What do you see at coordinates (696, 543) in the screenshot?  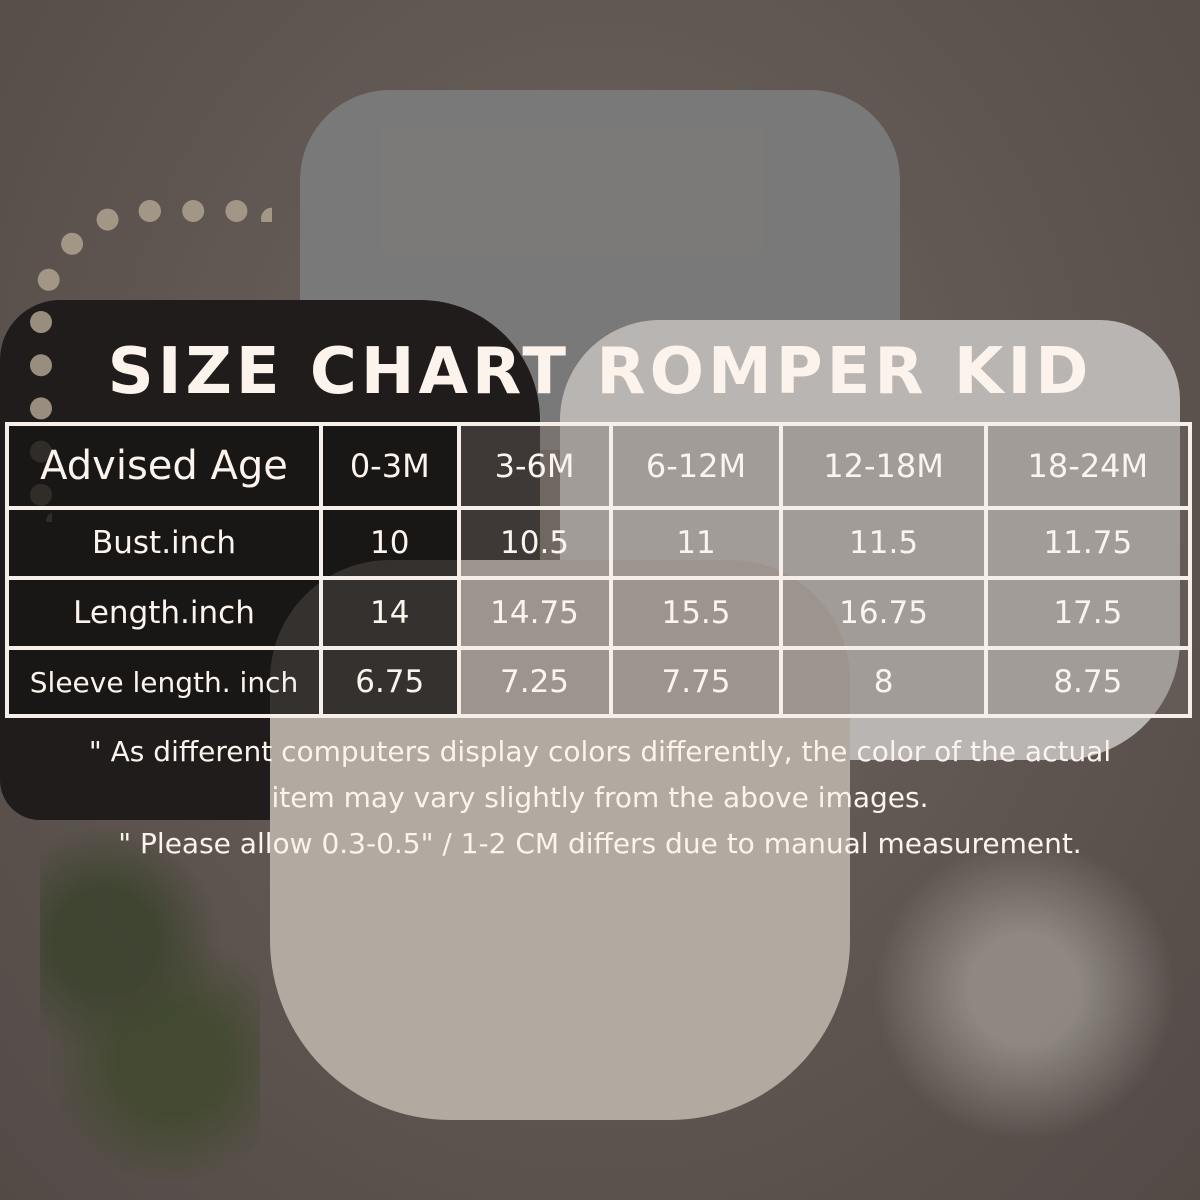 I see `cell-value: 11` at bounding box center [696, 543].